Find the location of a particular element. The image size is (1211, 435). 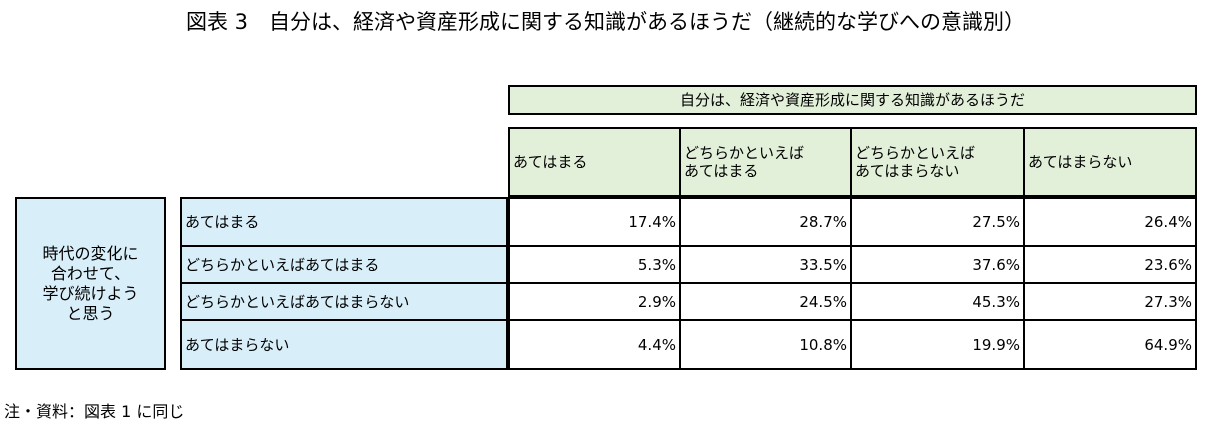

row-header: どちらかといえばあてはまらない is located at coordinates (344, 301).